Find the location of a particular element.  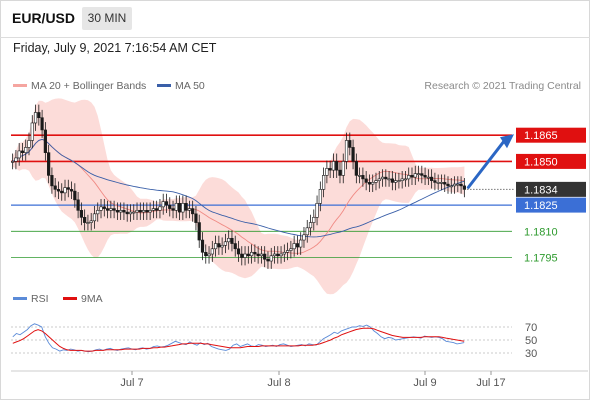

rsi-ma-swatch is located at coordinates (70, 298).